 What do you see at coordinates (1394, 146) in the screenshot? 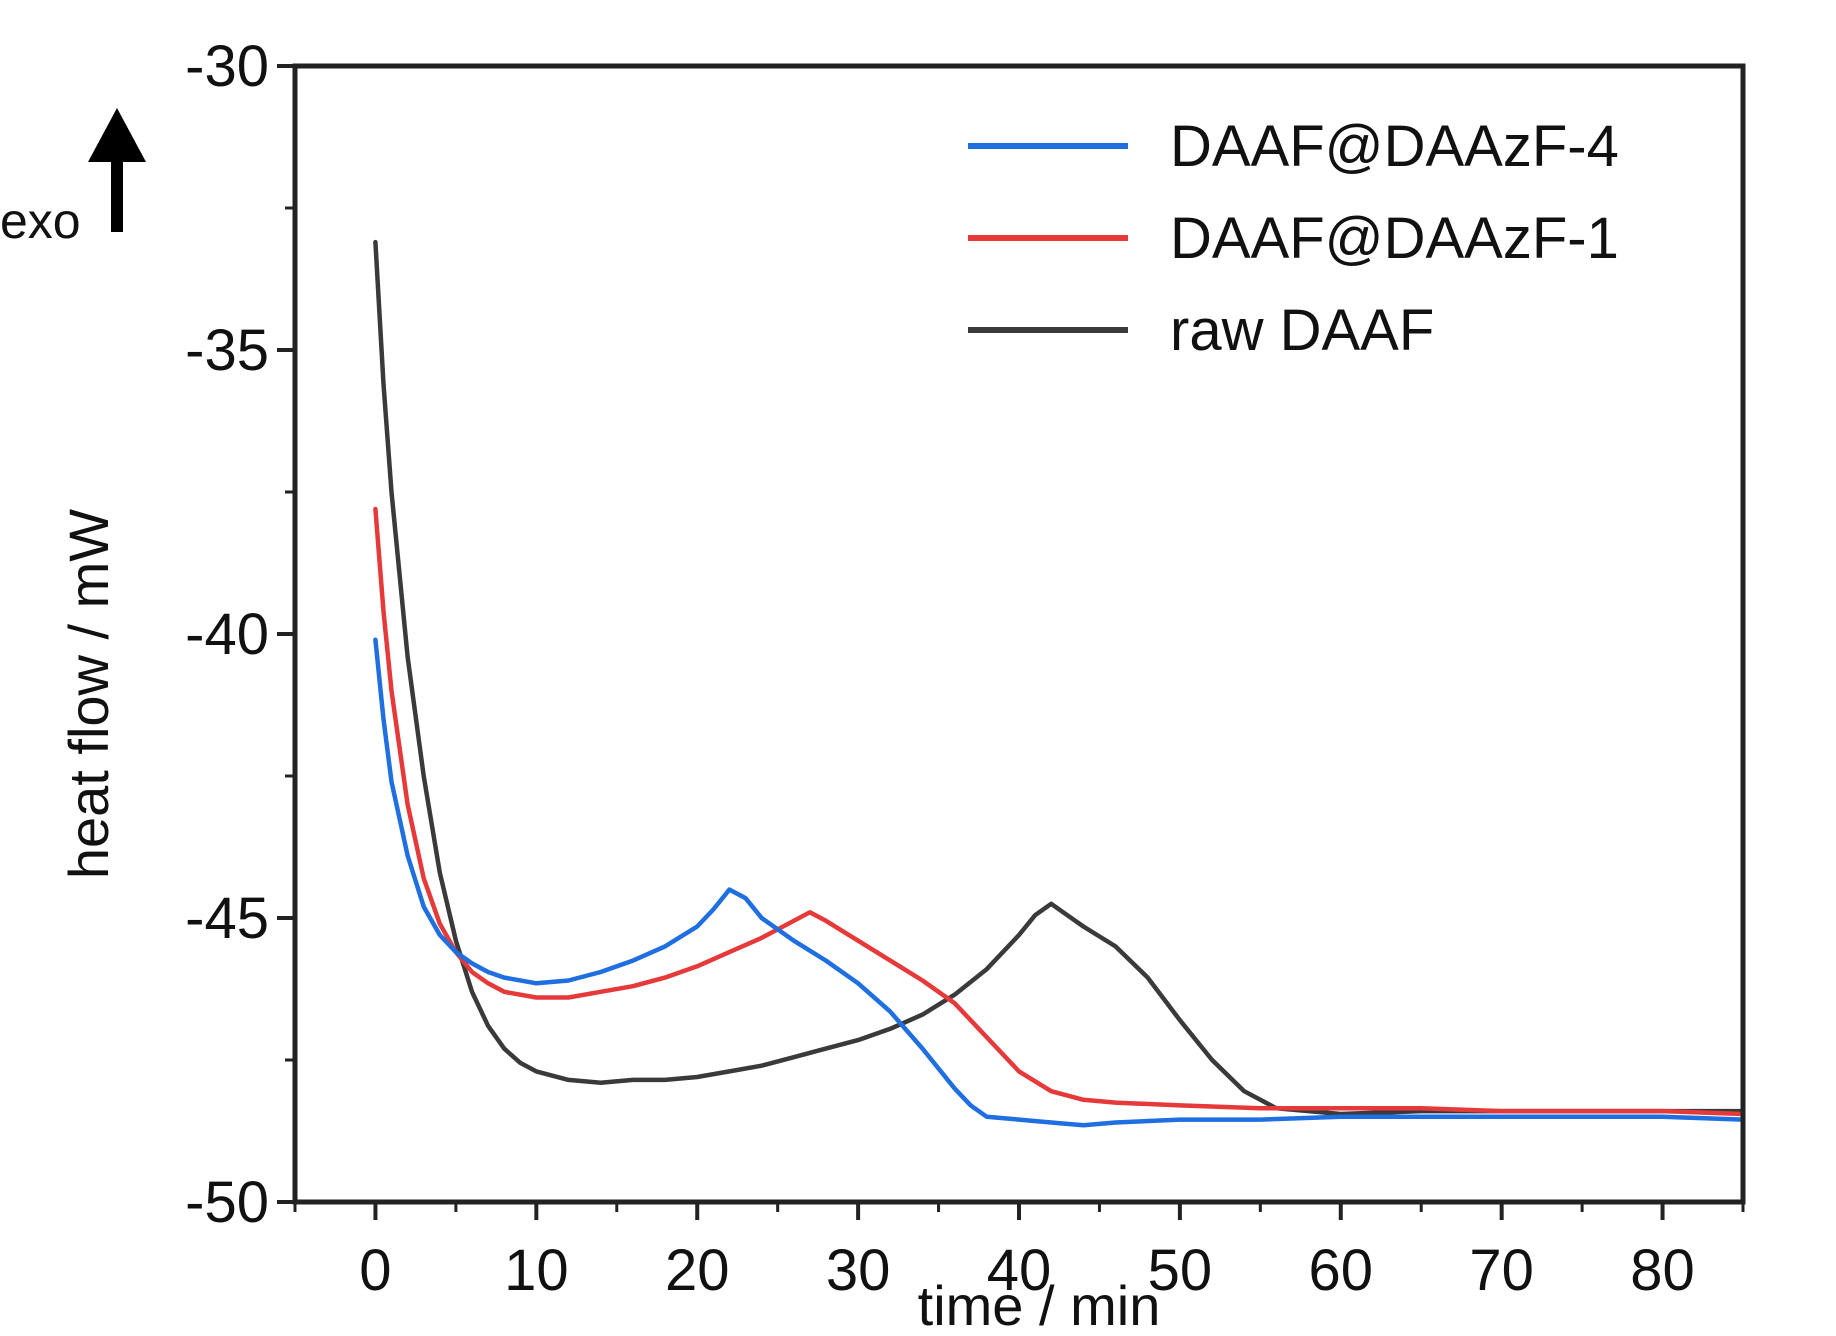
I see `legend-label-daaf-daazf-4: DAAF@DAAzF-4` at bounding box center [1394, 146].